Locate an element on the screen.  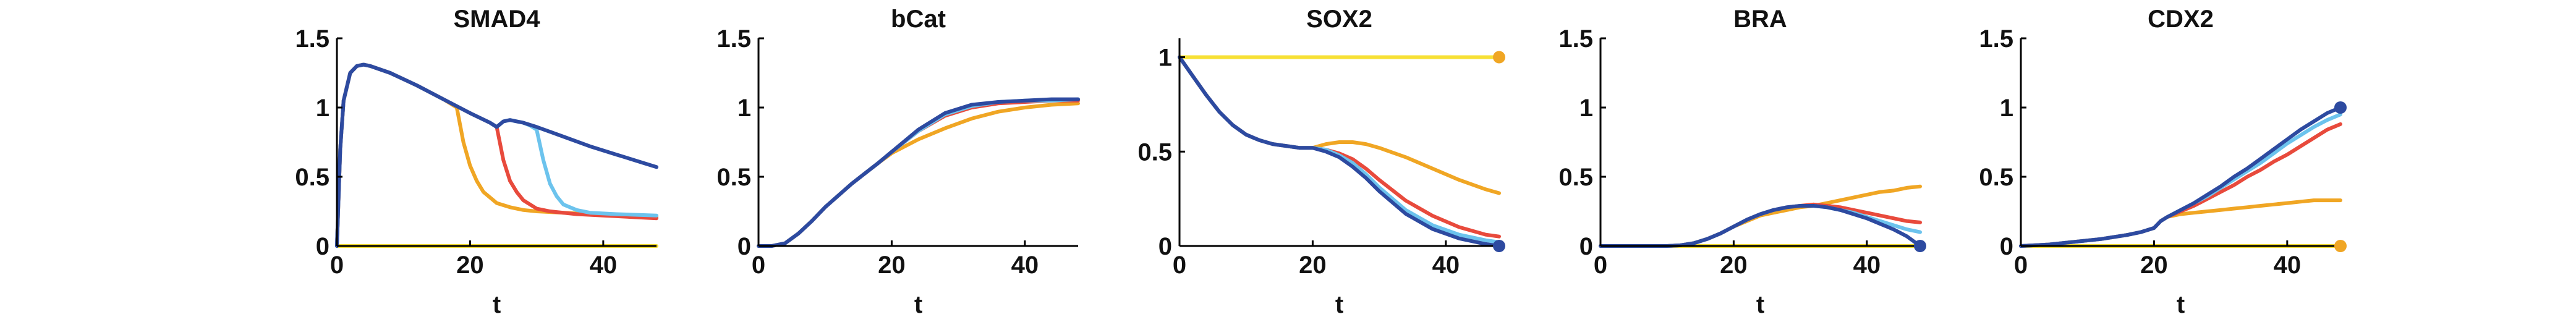
panel-sox2: 0 0.5 1 0 20 40 SOX2 t is located at coordinates (1321, 162).